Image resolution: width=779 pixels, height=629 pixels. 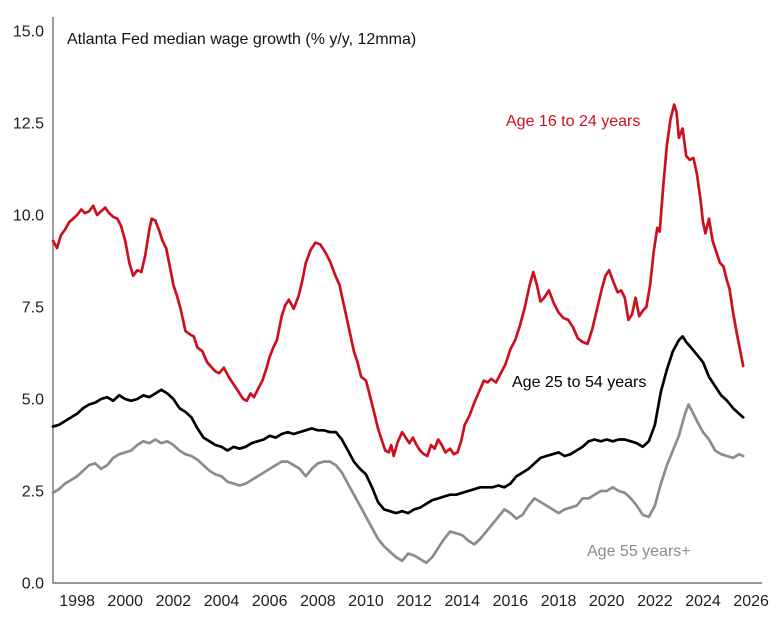 What do you see at coordinates (511, 601) in the screenshot?
I see `x-tick-label: 2016` at bounding box center [511, 601].